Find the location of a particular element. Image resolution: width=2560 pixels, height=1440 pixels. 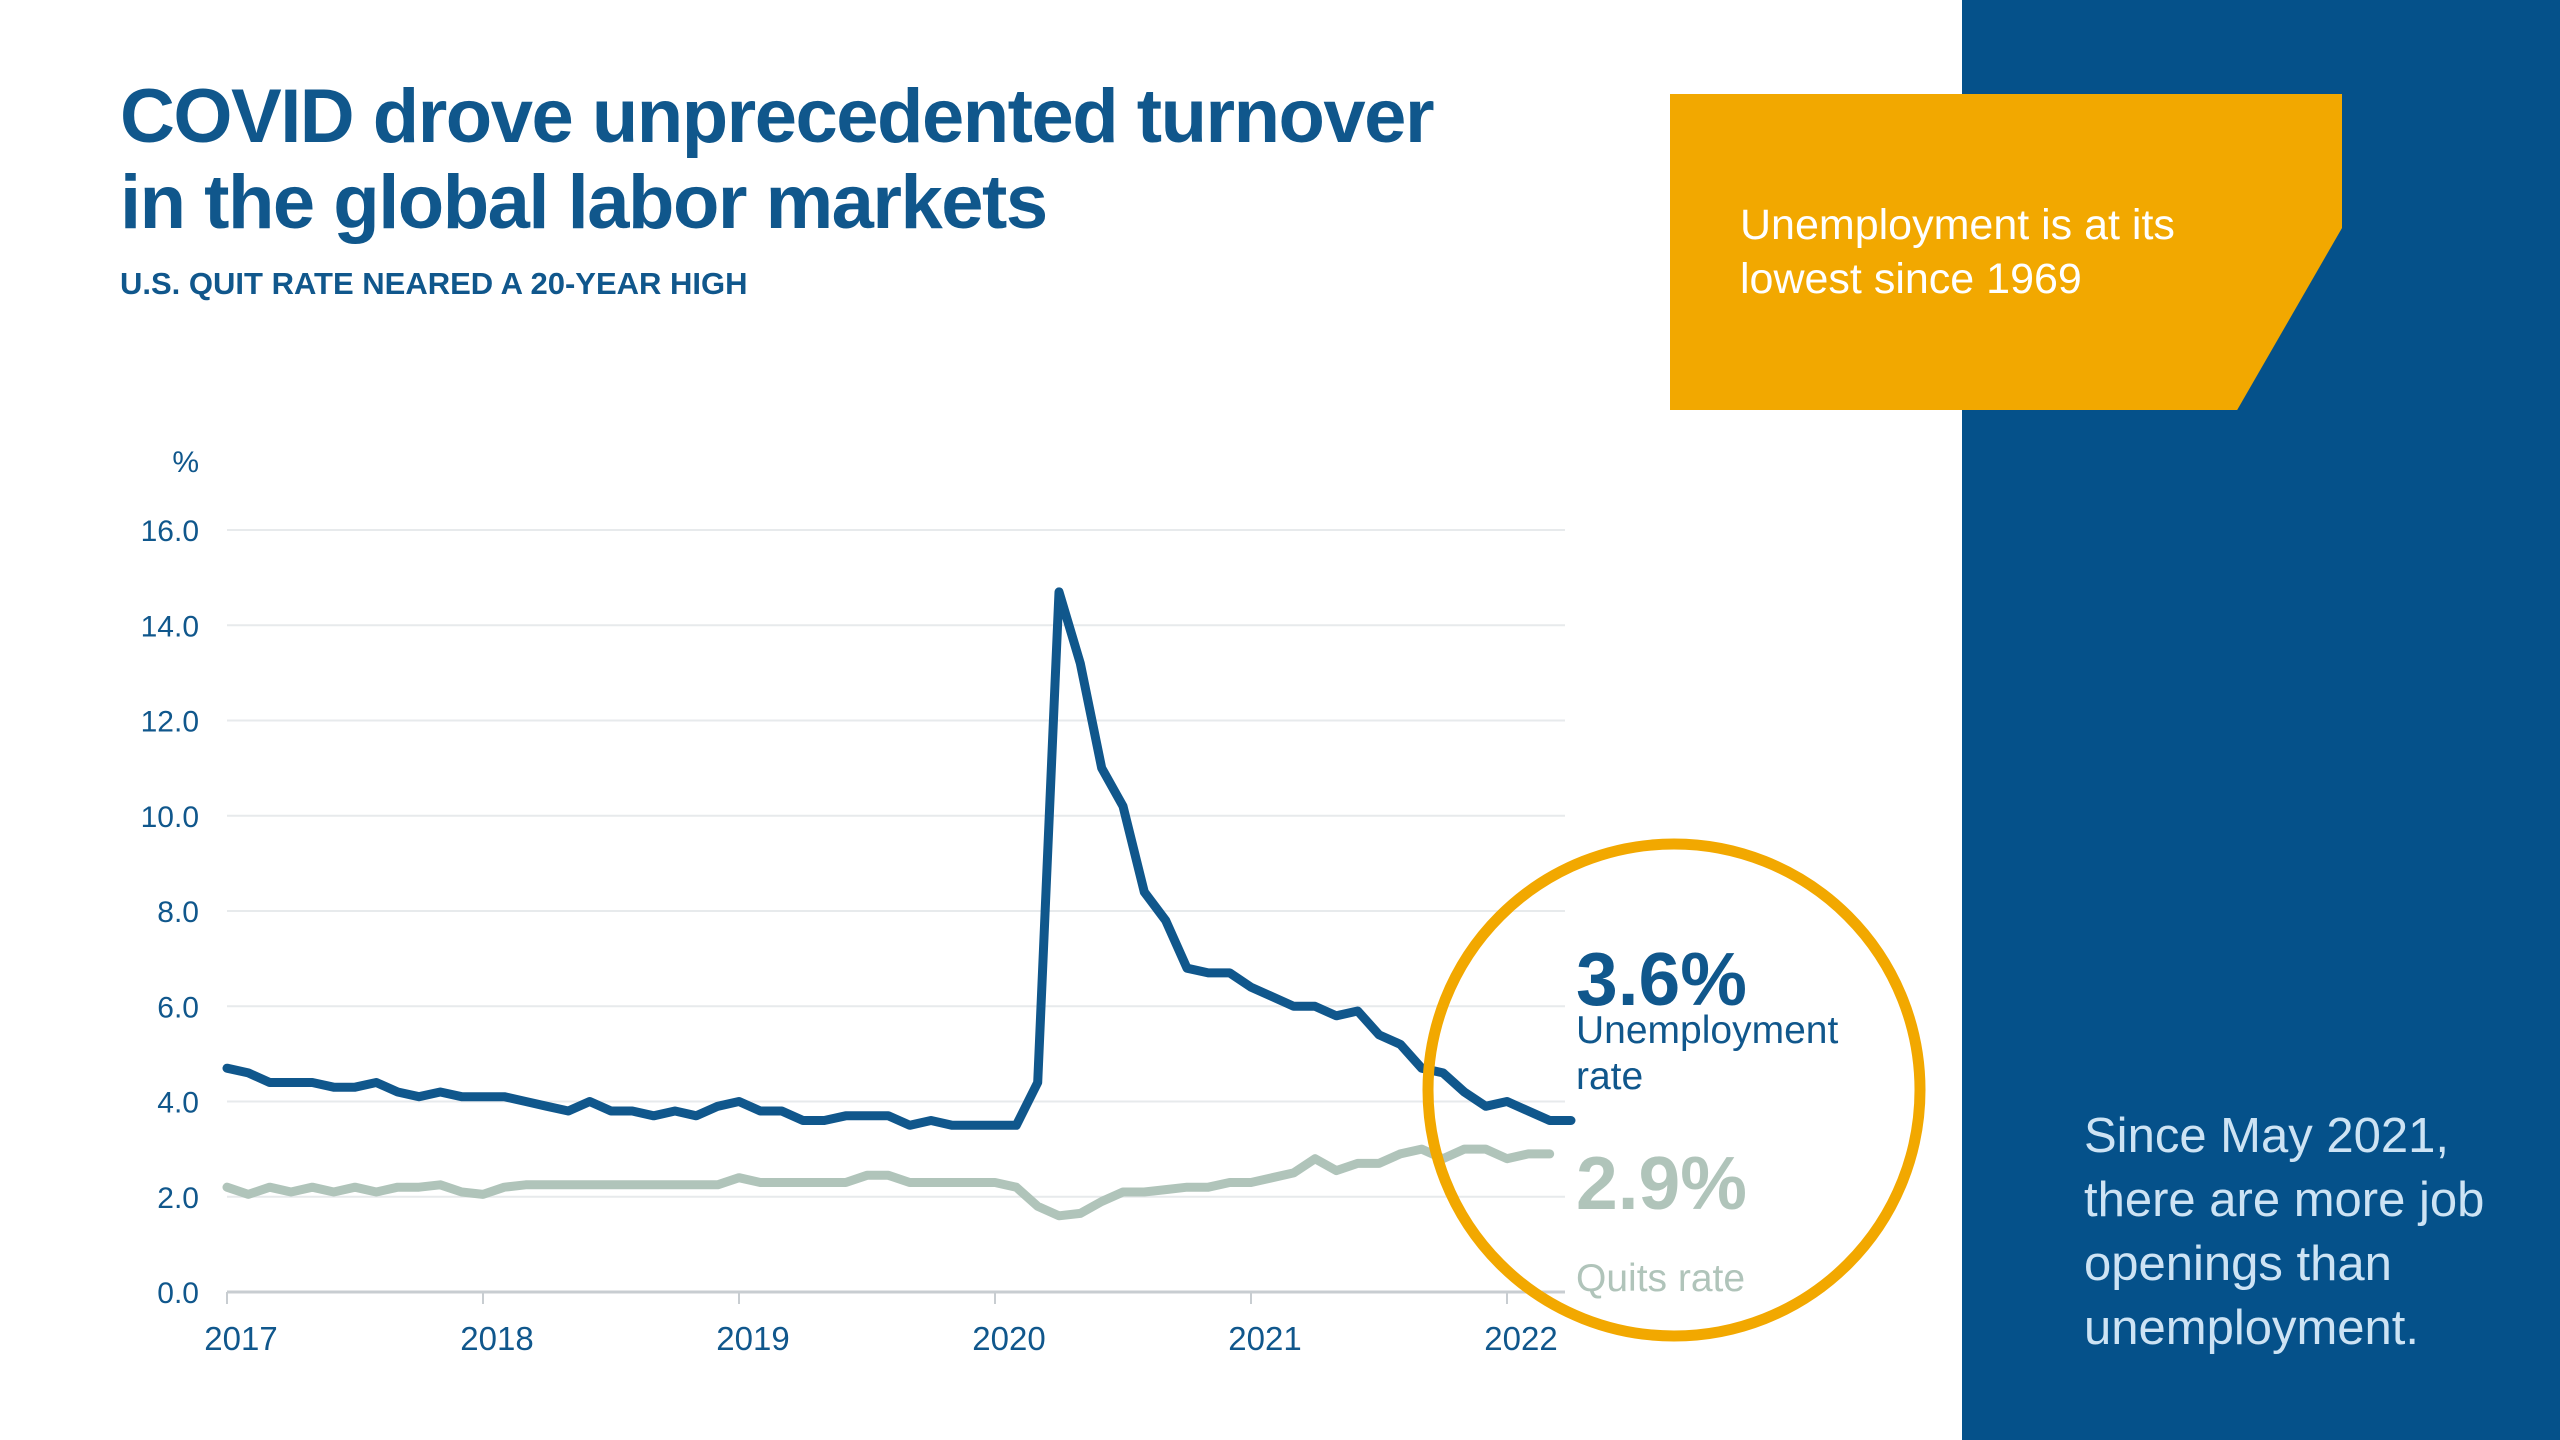

callout-text: Unemployment is at its lowest since 1969 is located at coordinates (1981, 252).